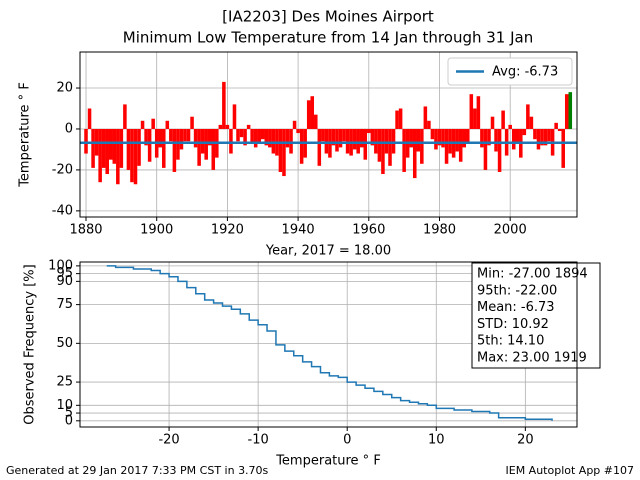  What do you see at coordinates (532, 274) in the screenshot?
I see `stats-line: Min: -27.00 1894` at bounding box center [532, 274].